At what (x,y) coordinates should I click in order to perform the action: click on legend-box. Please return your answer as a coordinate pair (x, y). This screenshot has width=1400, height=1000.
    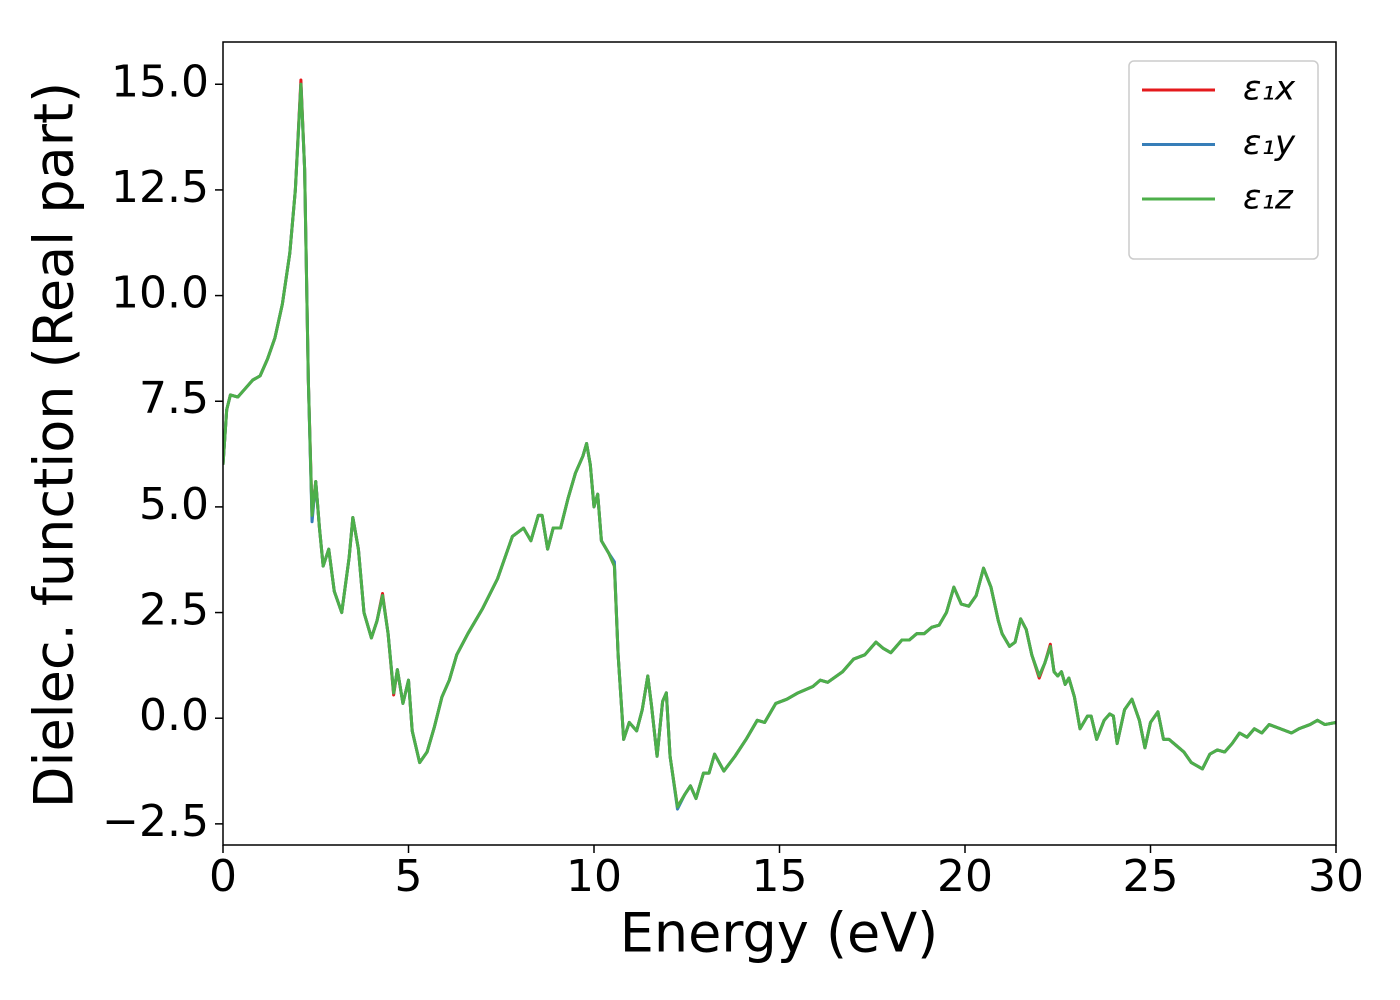
    Looking at the image, I should click on (1223, 160).